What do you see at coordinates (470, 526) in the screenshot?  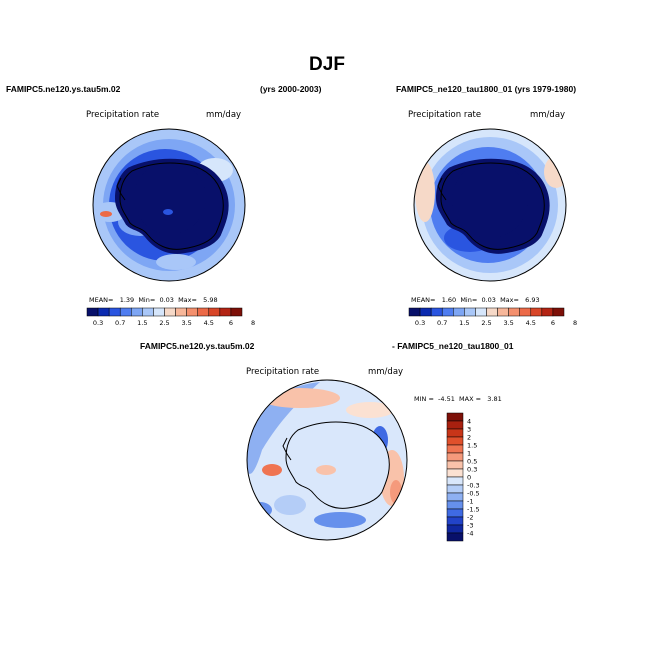 I see `colorbar-tick-label: -3` at bounding box center [470, 526].